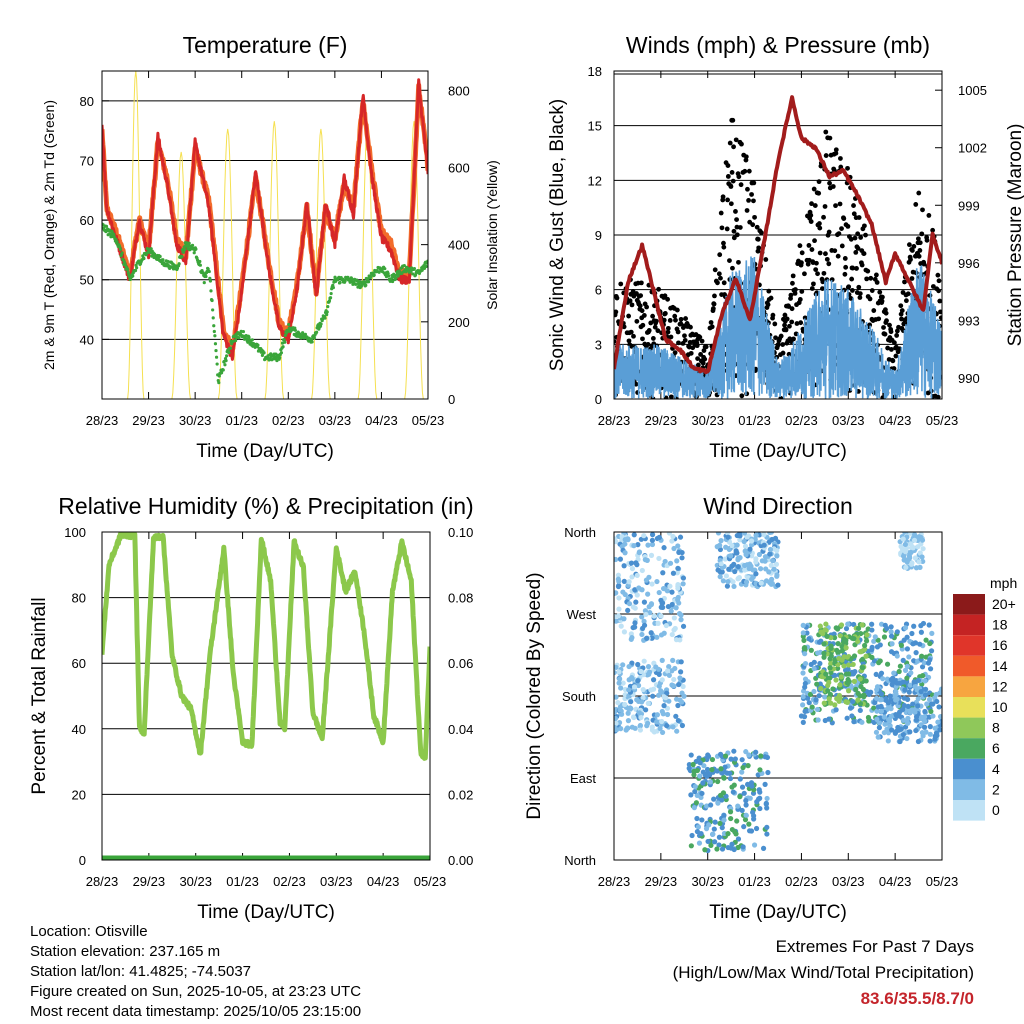  What do you see at coordinates (492, 235) in the screenshot?
I see `y2-axis-label: Solar Insolation (Yellow)` at bounding box center [492, 235].